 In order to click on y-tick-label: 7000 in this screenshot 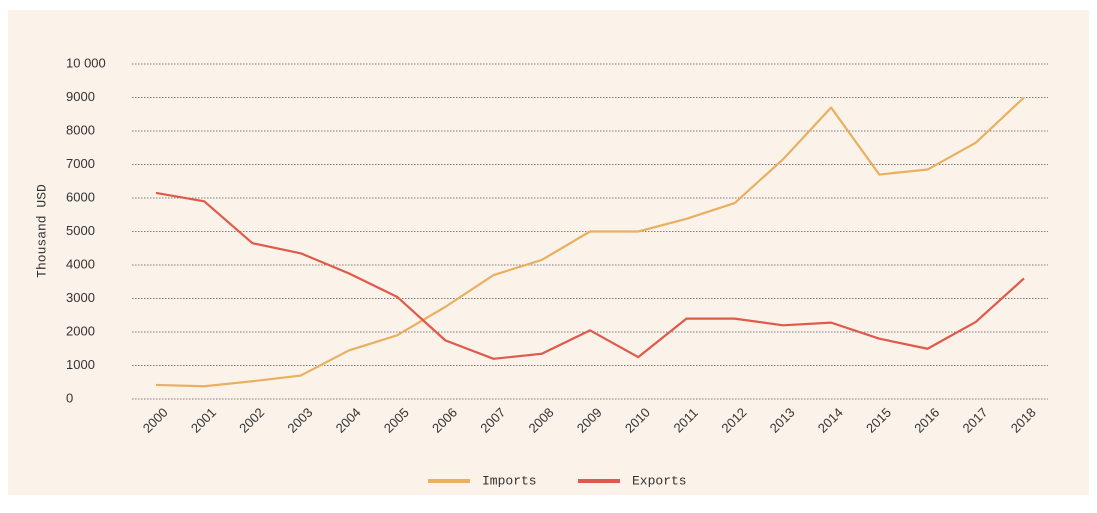, I will do `click(80, 163)`.